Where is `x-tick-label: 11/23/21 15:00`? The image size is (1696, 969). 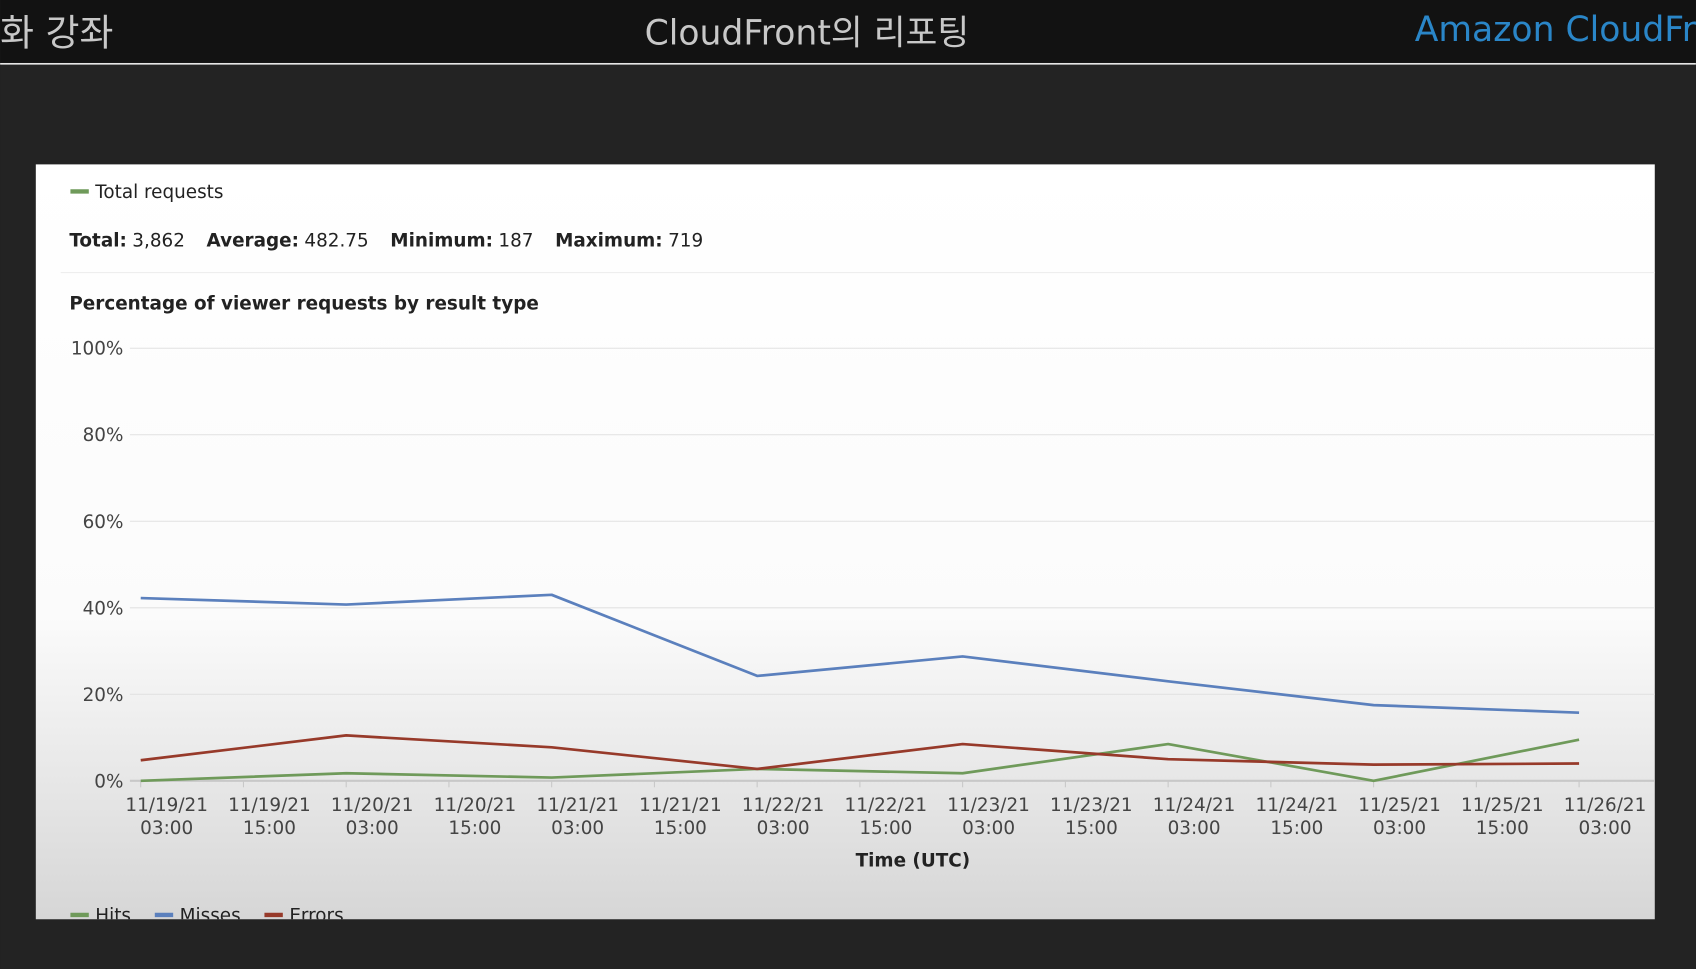
x-tick-label: 11/23/21 15:00 is located at coordinates (1091, 817).